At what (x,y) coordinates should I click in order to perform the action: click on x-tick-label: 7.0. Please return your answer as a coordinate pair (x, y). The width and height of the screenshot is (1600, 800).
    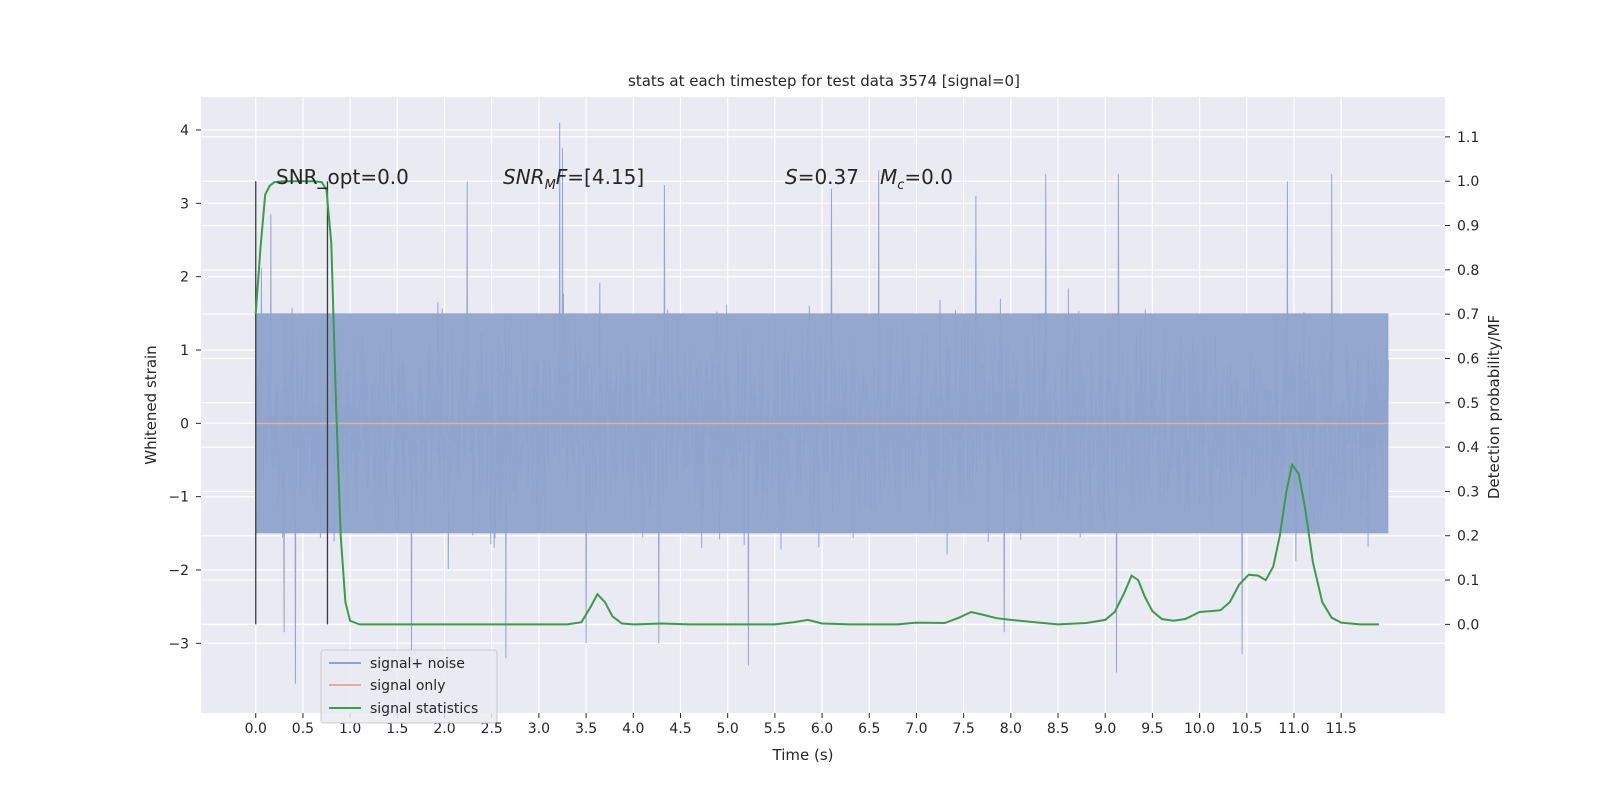
    Looking at the image, I should click on (916, 729).